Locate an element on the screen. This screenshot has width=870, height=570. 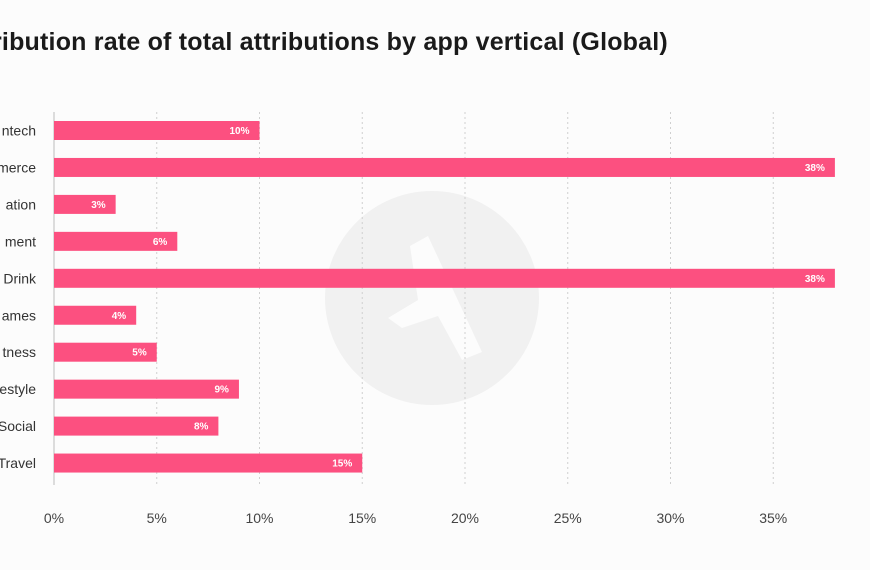
bar-value-label: 6% is located at coordinates (160, 242).